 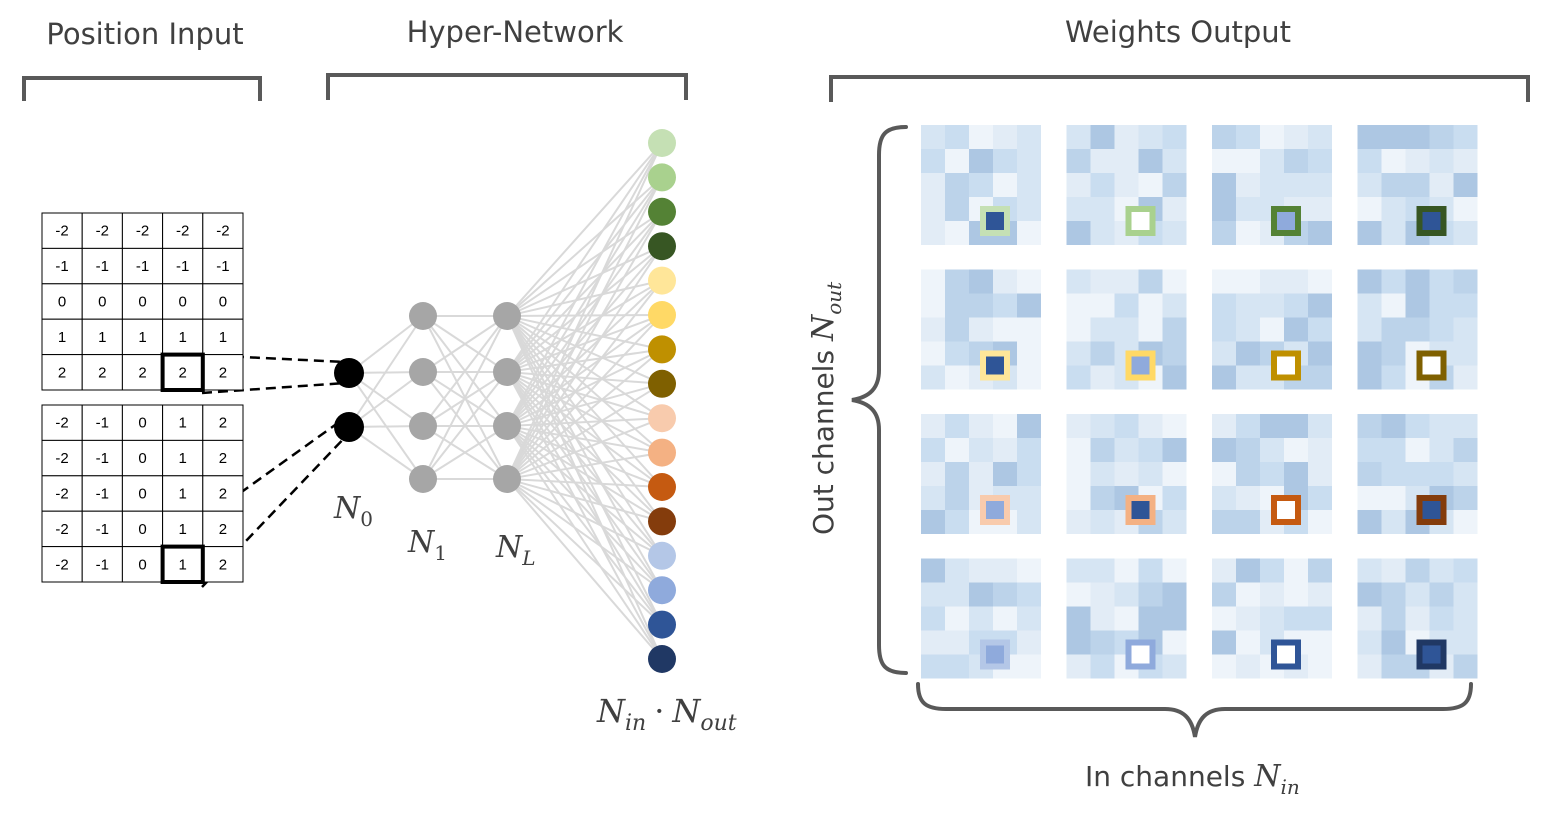 I want to click on layer-label-nl: NL, so click(x=515, y=550).